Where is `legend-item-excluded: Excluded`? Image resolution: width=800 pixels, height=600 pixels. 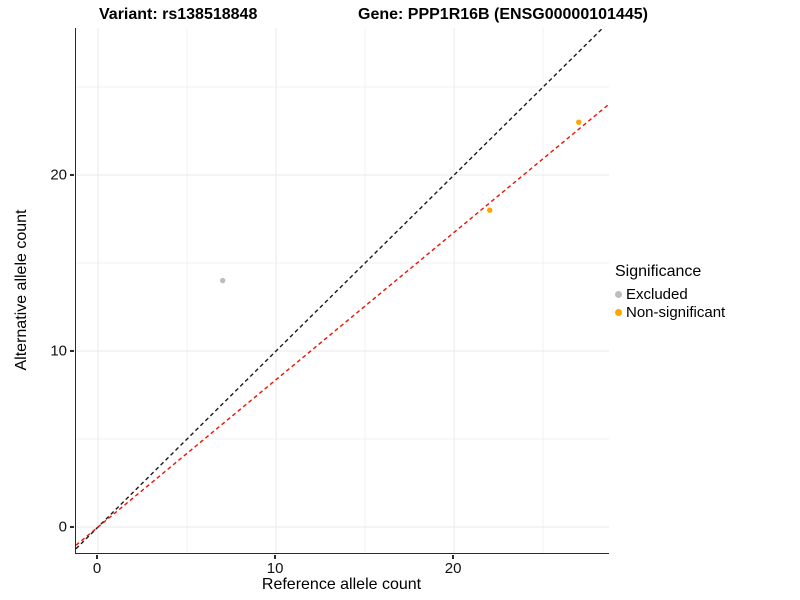 legend-item-excluded: Excluded is located at coordinates (670, 294).